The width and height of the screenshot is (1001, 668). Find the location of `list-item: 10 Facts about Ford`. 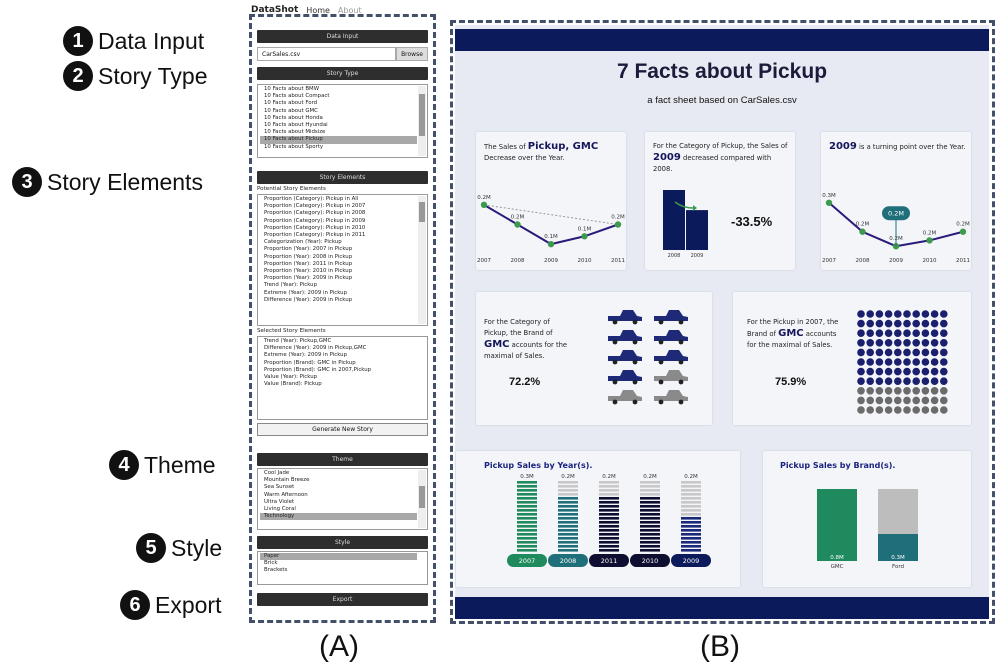

list-item: 10 Facts about Ford is located at coordinates (291, 103).